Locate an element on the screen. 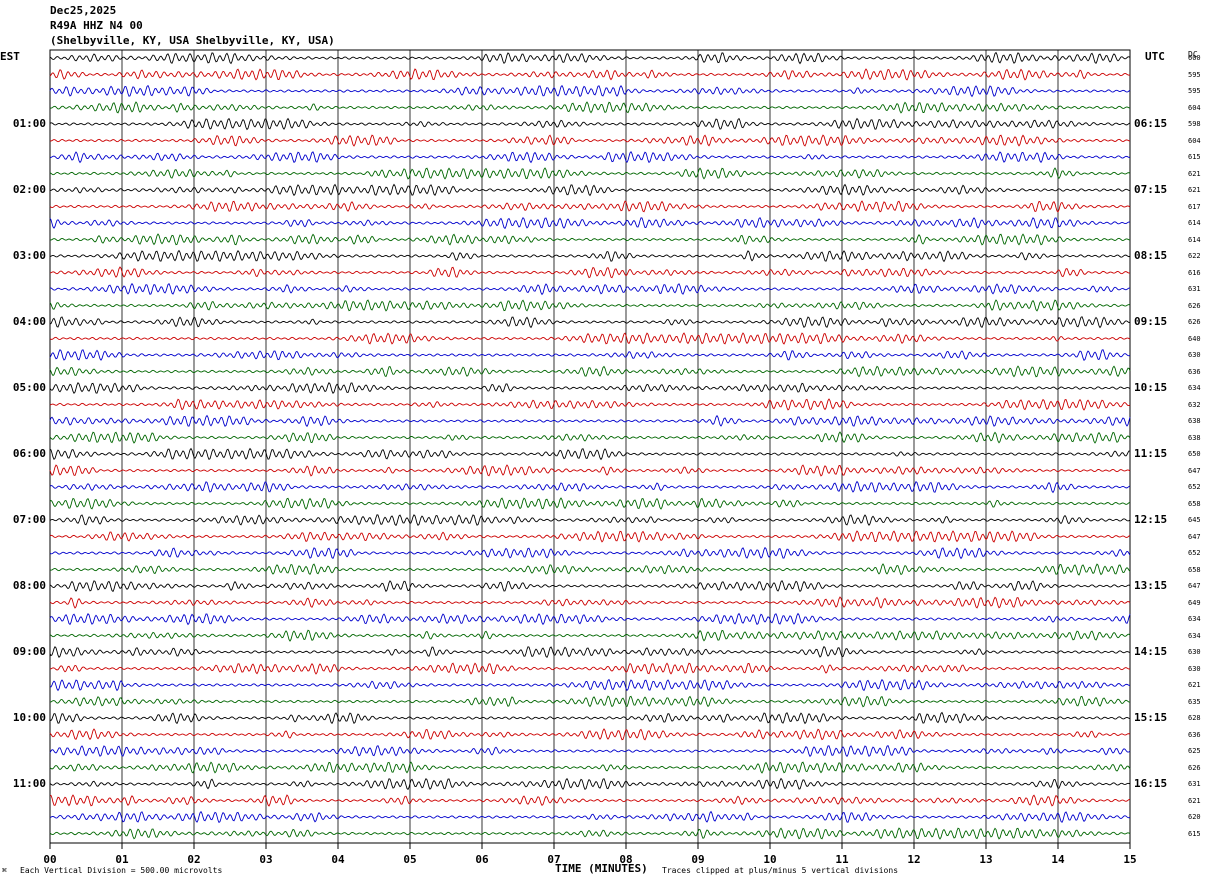 The width and height of the screenshot is (1210, 886). right-hour-label: 06:15 is located at coordinates (1151, 123).